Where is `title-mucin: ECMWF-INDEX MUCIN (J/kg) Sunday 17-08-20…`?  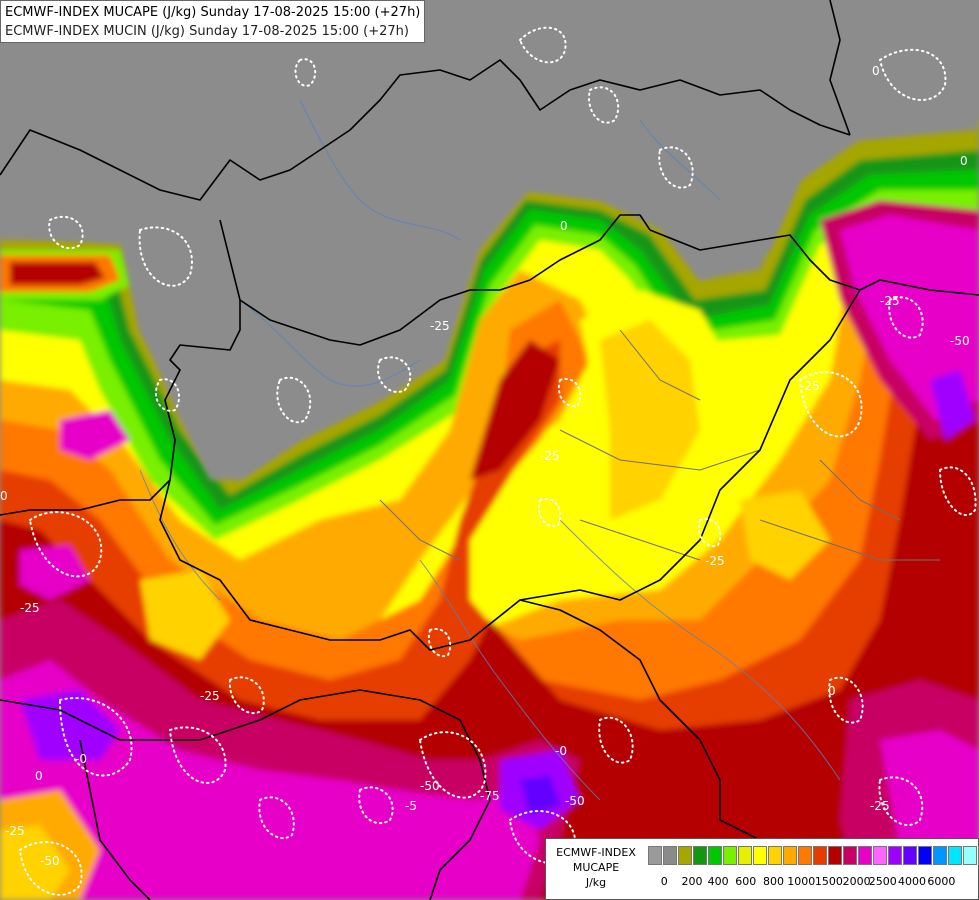
title-mucin: ECMWF-INDEX MUCIN (J/kg) Sunday 17-08-20… is located at coordinates (207, 31).